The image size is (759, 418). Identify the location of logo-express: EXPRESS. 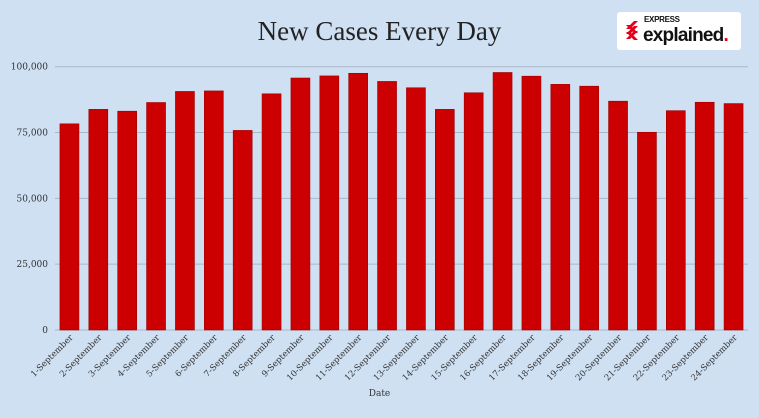
(662, 19).